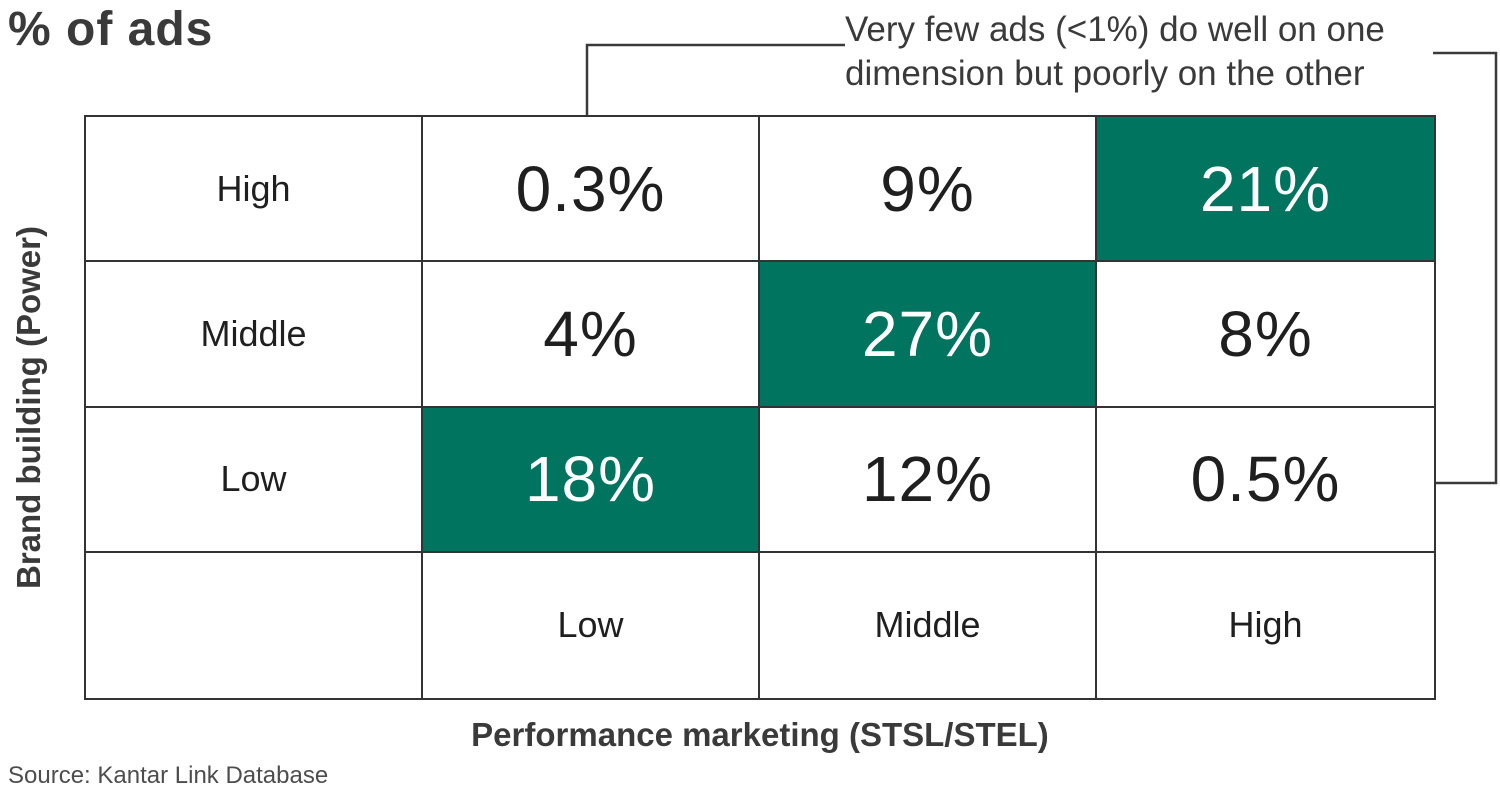 The height and width of the screenshot is (800, 1500). What do you see at coordinates (591, 190) in the screenshot?
I see `cell-high-low: 0.3%` at bounding box center [591, 190].